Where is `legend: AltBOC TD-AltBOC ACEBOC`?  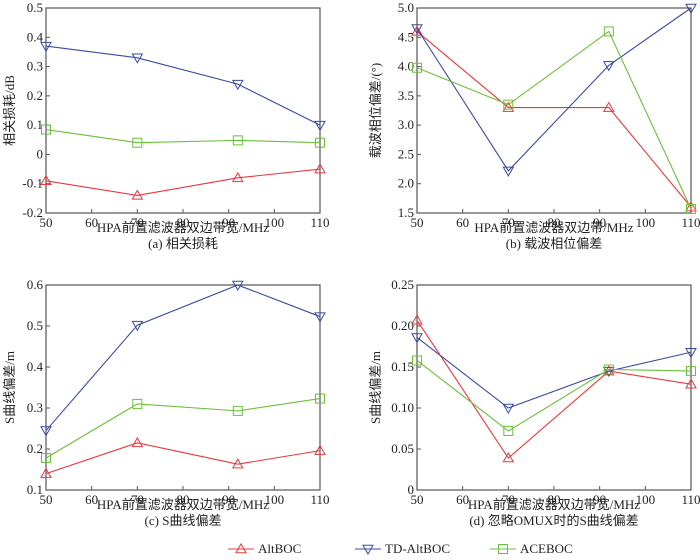 legend: AltBOC TD-AltBOC ACEBOC is located at coordinates (400, 548).